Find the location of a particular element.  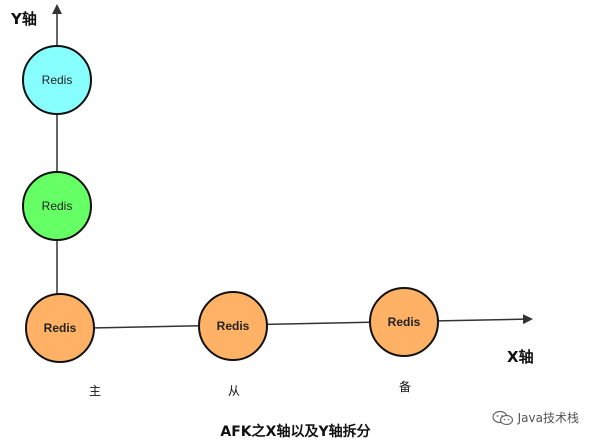

x-axis-line is located at coordinates (311, 321).